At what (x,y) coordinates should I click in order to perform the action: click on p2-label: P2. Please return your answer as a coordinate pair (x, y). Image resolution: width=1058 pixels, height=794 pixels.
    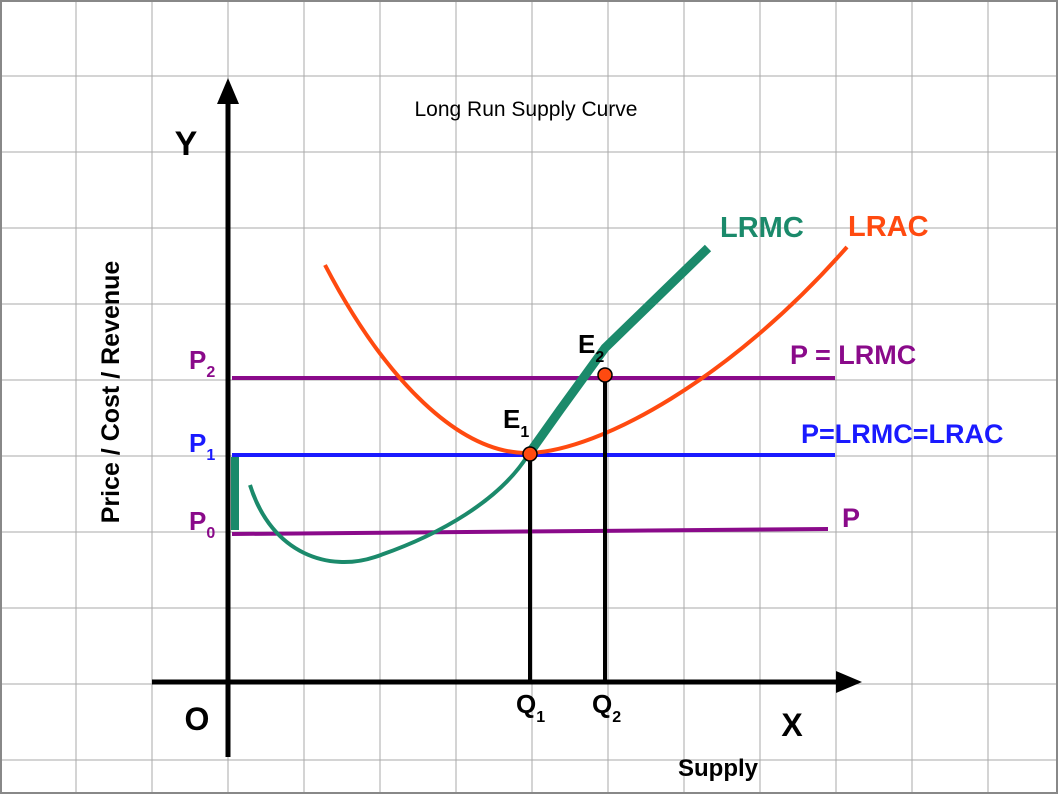
    Looking at the image, I should click on (202, 363).